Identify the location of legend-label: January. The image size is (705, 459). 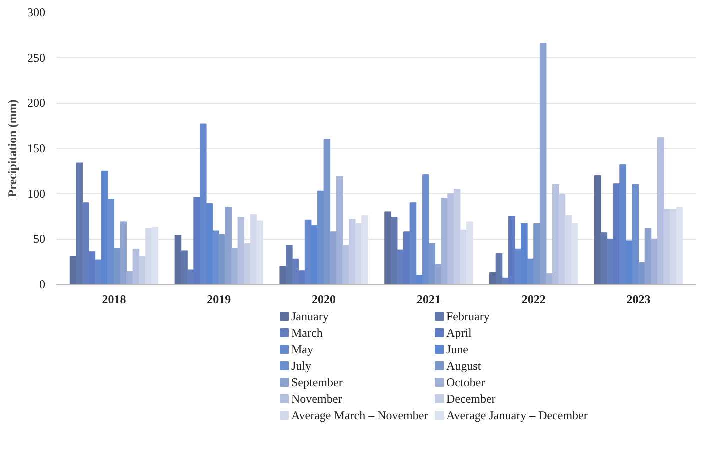
(310, 317).